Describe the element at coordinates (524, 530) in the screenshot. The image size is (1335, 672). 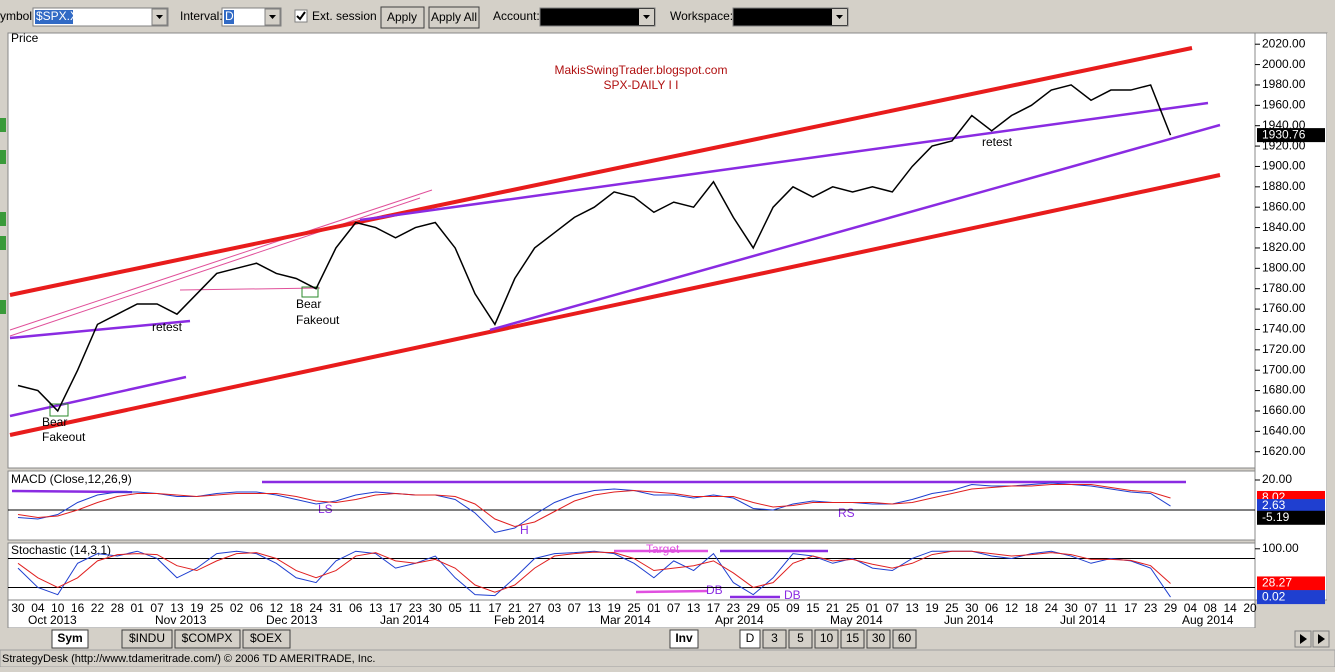
I see `annotation: H` at that location.